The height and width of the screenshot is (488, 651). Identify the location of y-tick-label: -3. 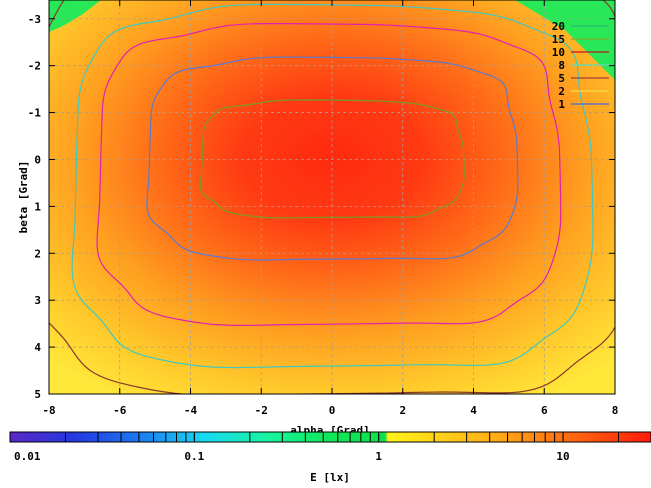
(34, 19).